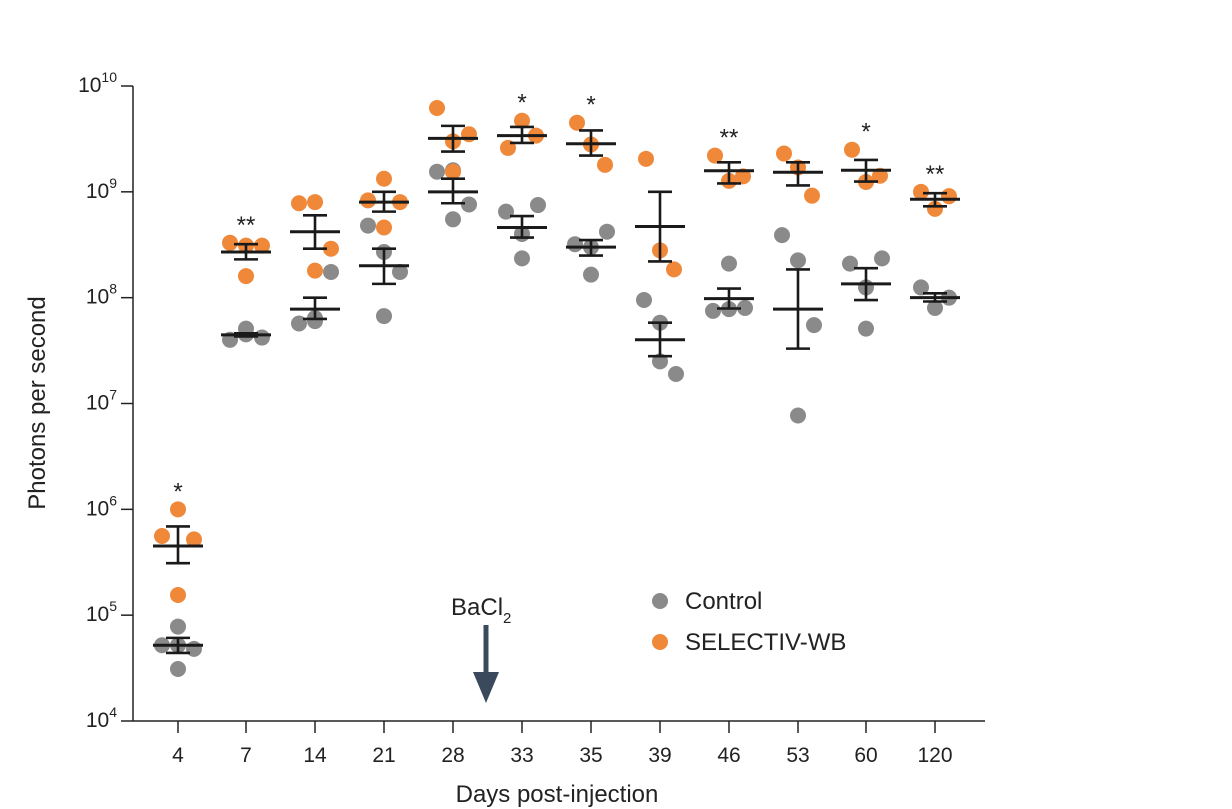 This screenshot has width=1232, height=809. Describe the element at coordinates (660, 642) in the screenshot. I see `legend-selectiv-marker` at that location.